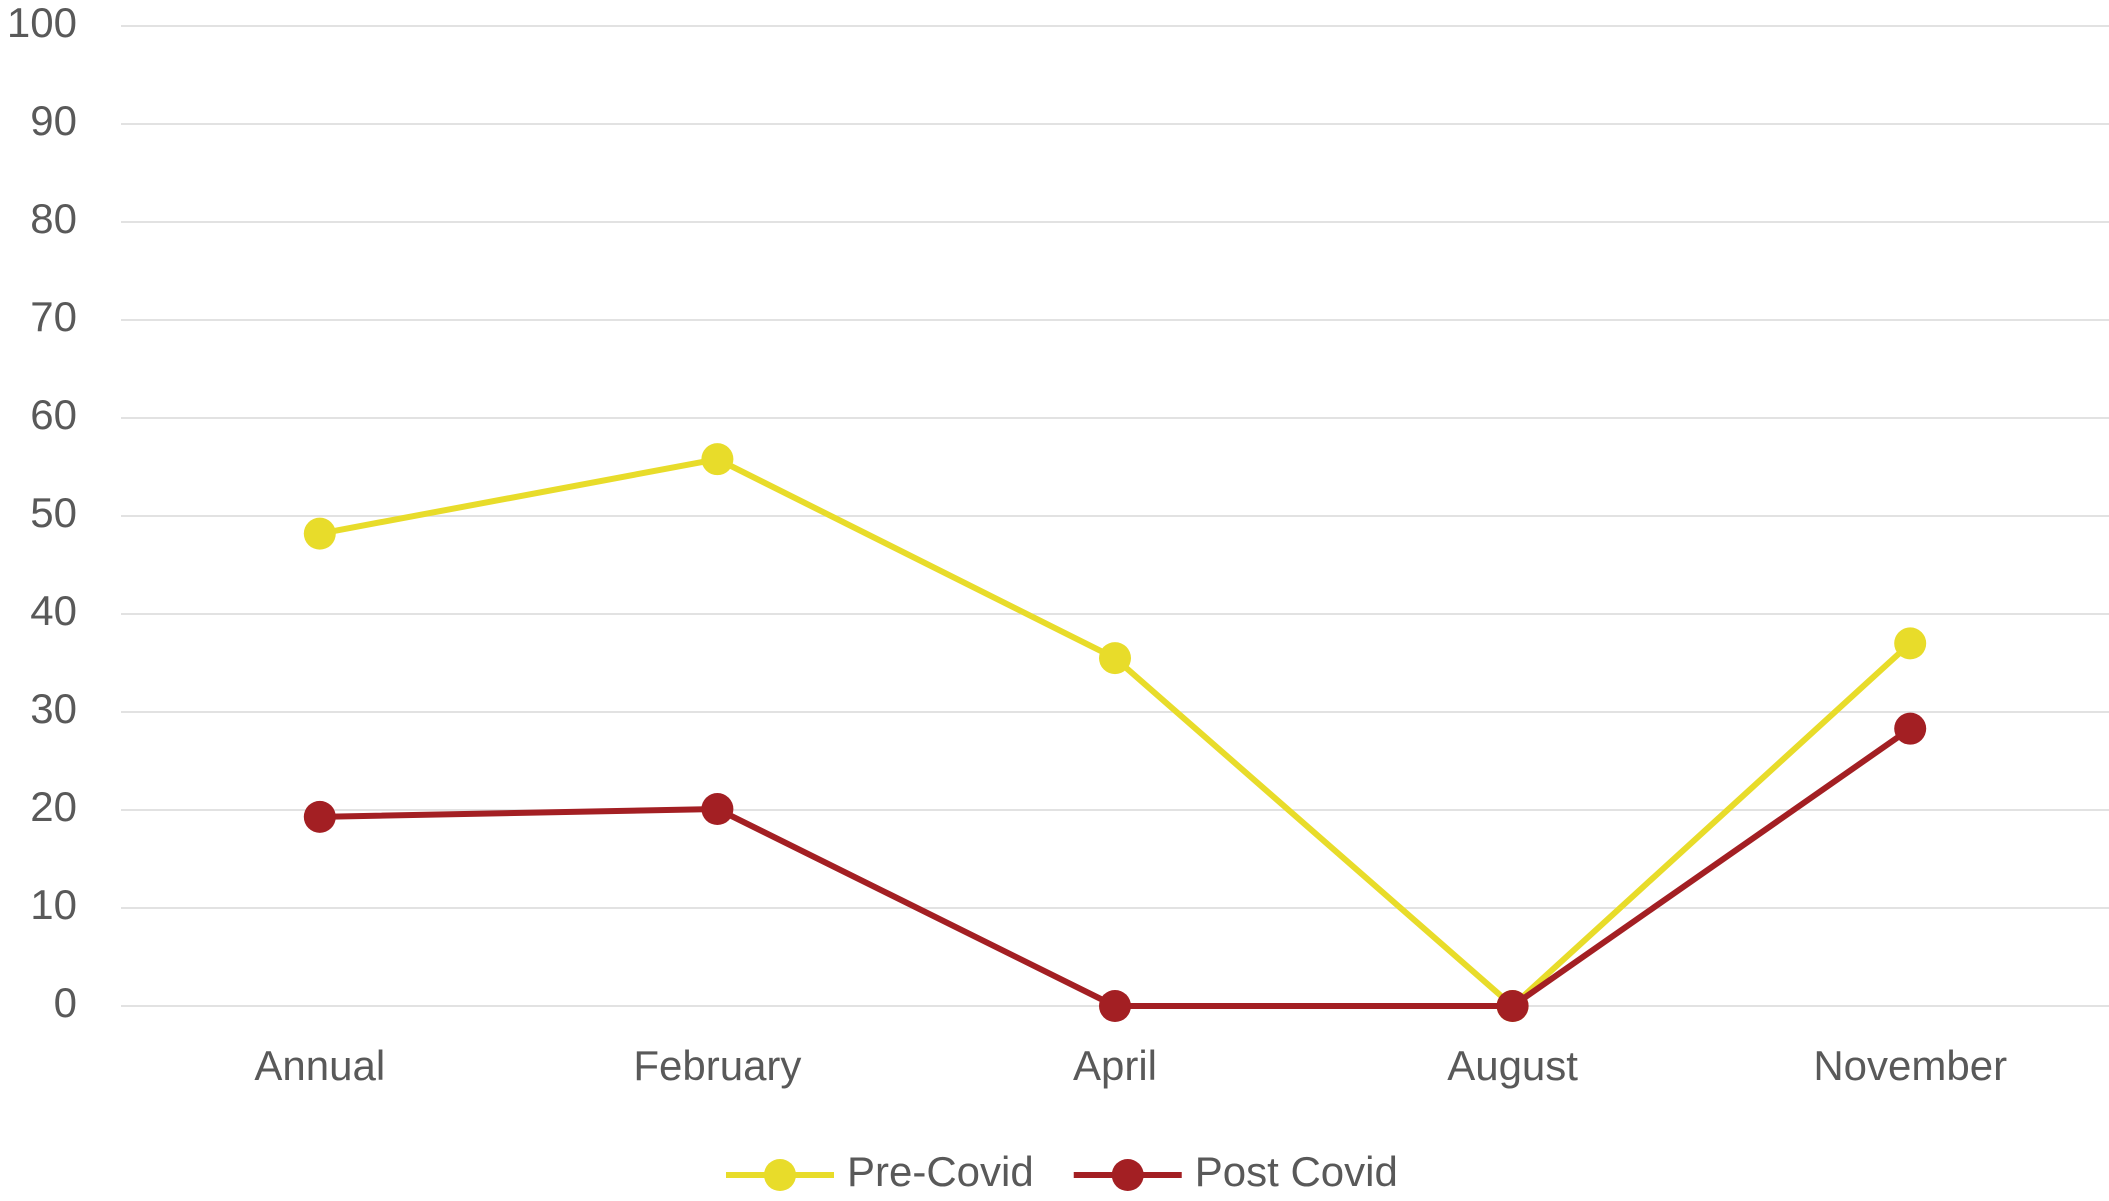 The height and width of the screenshot is (1201, 2109). What do you see at coordinates (53, 414) in the screenshot?
I see `y-tick-label: 60` at bounding box center [53, 414].